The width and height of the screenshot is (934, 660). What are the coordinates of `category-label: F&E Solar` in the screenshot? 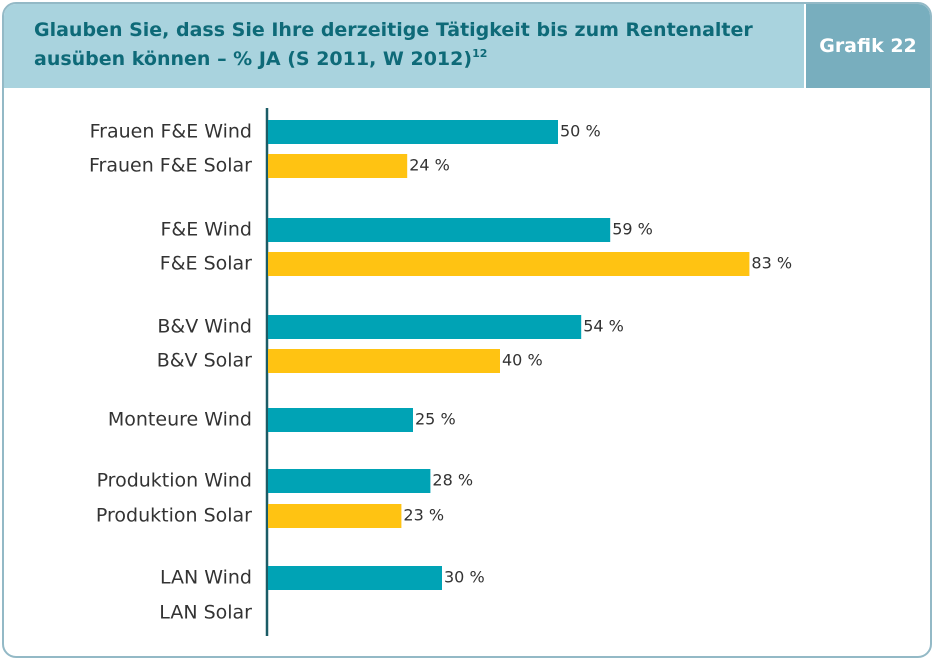 It's located at (206, 264).